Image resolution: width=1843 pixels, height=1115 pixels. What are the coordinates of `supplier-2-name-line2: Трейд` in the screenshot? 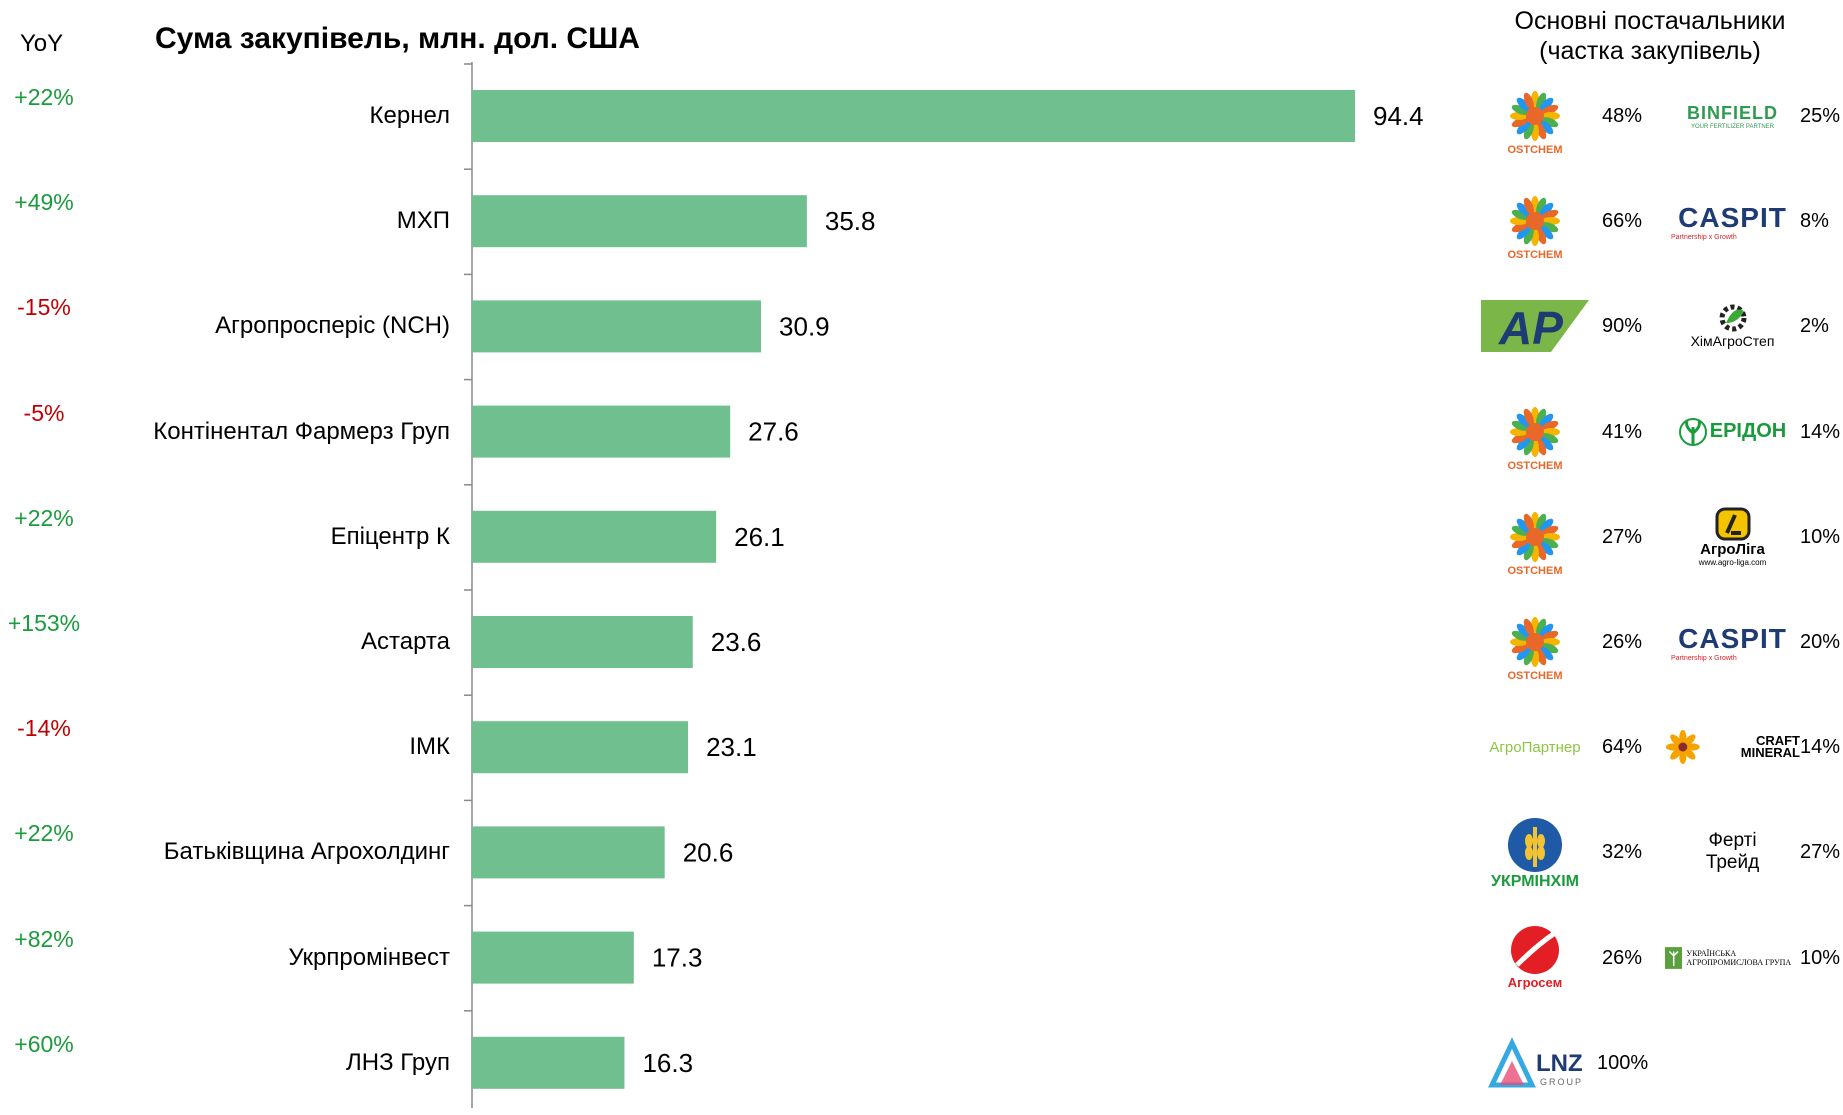 It's located at (1732, 863).